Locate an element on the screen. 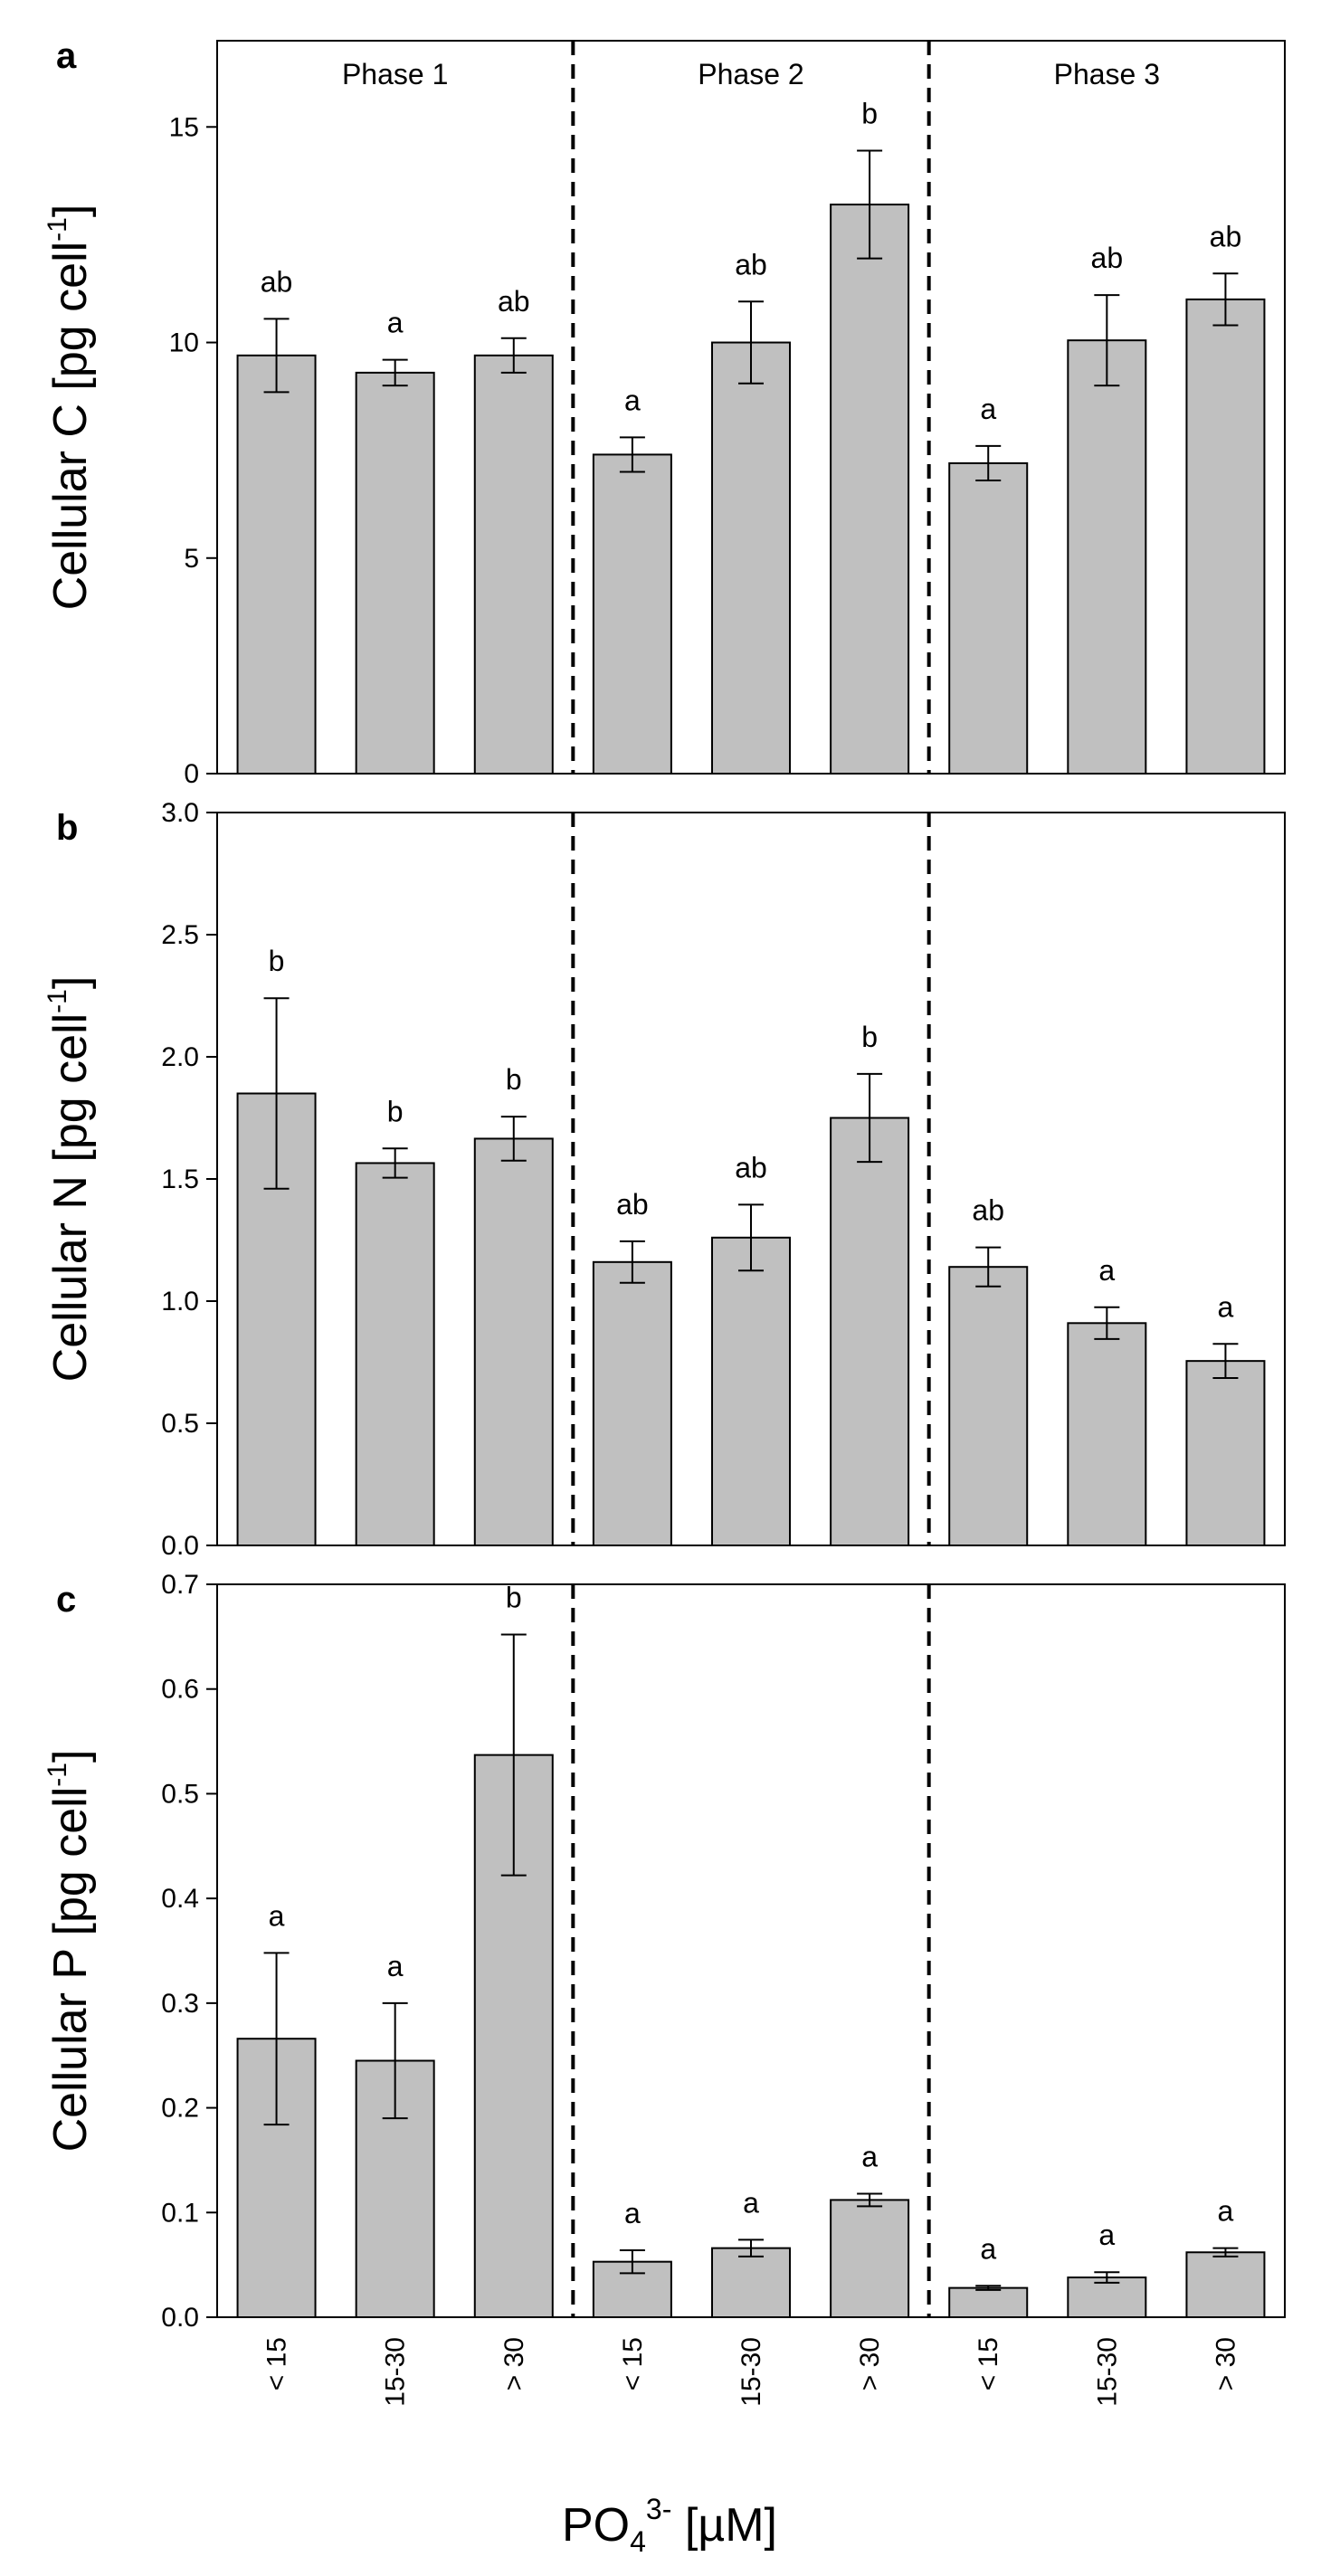  y-tick-label: 0.6 is located at coordinates (180, 1690).